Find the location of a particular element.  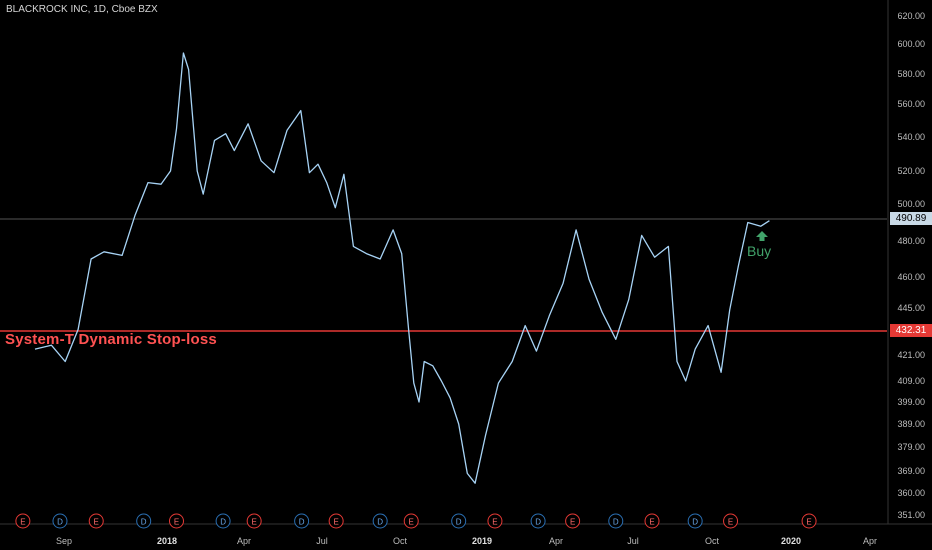

y-tick-label: 460.00 is located at coordinates (911, 277).